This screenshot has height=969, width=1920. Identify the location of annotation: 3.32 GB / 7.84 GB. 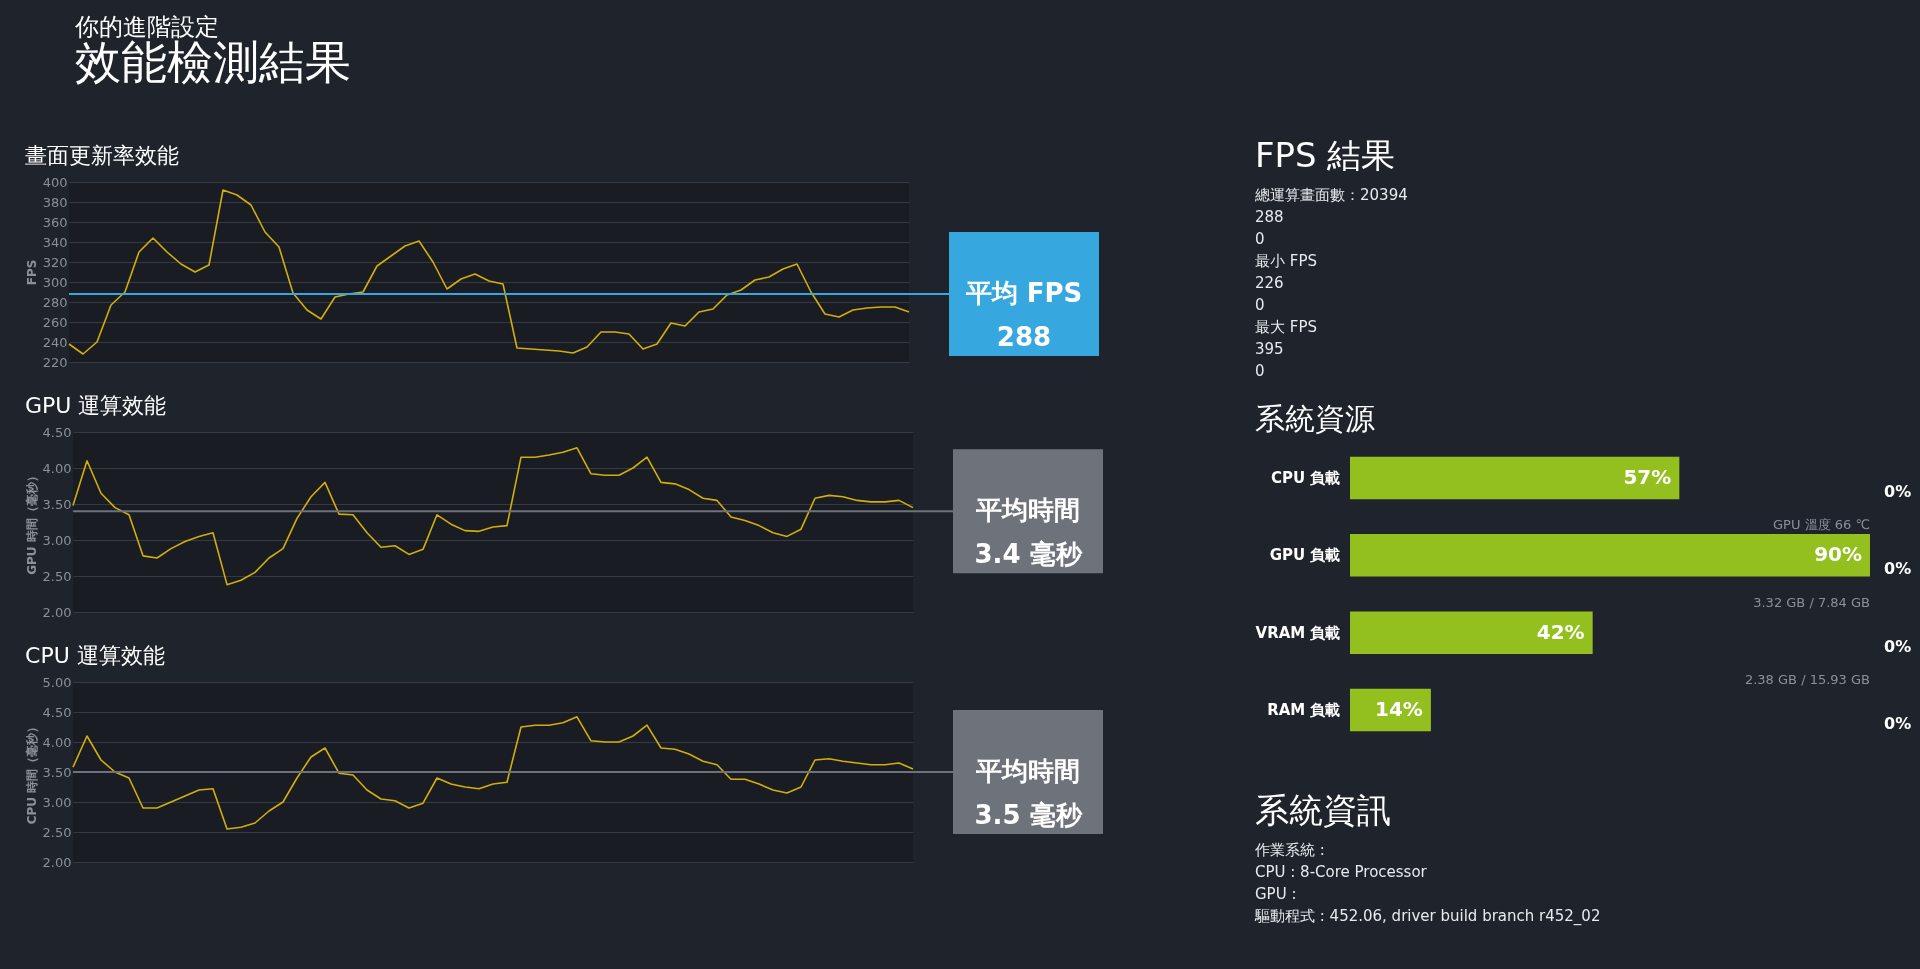
(1811, 602).